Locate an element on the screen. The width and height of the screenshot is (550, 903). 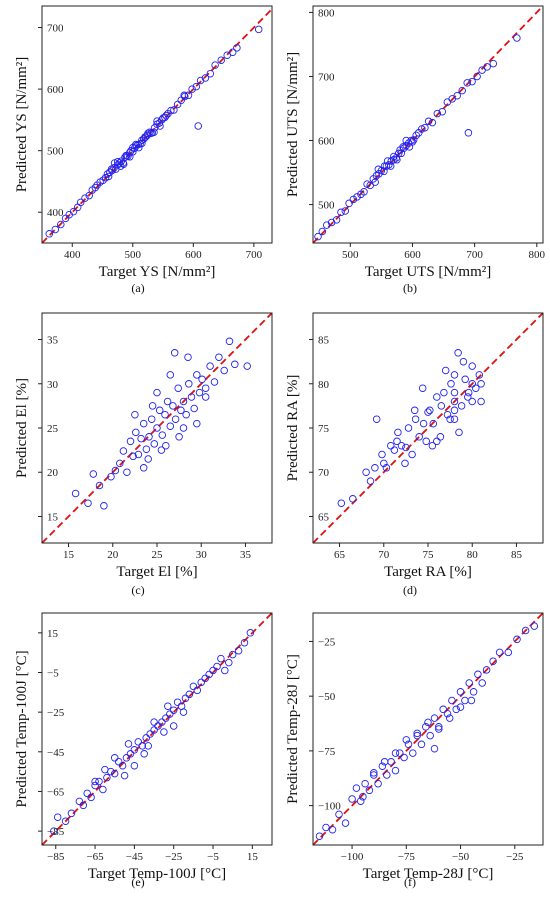
chart-e-y-tick-label: −5 is located at coordinates (53, 673).